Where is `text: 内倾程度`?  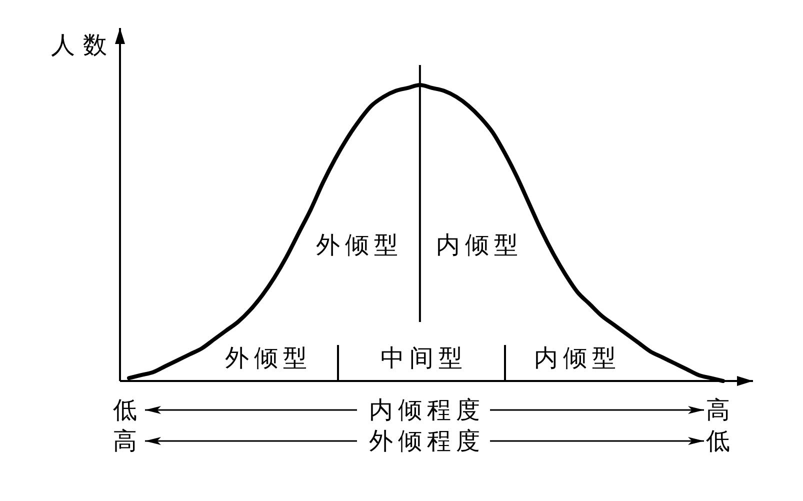
text: 内倾程度 is located at coordinates (427, 410).